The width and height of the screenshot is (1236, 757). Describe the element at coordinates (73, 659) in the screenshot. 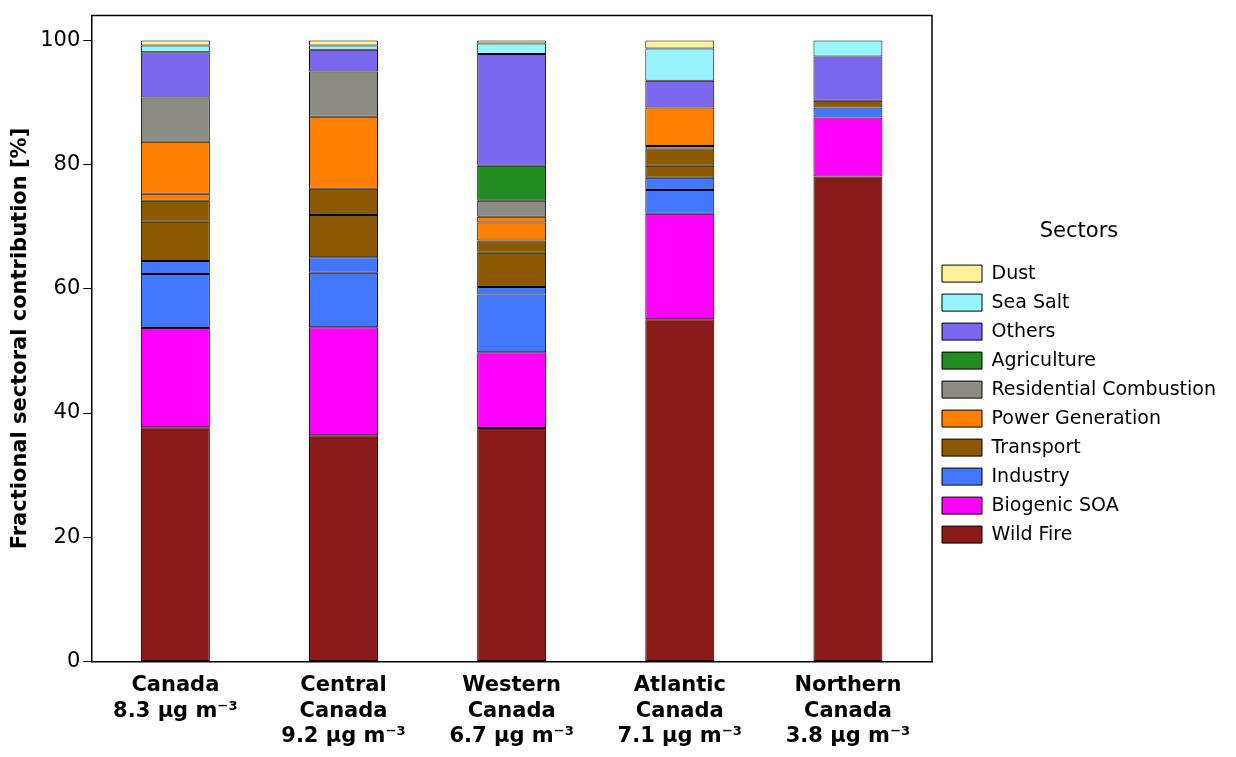

I see `y-tick-label: 0` at that location.